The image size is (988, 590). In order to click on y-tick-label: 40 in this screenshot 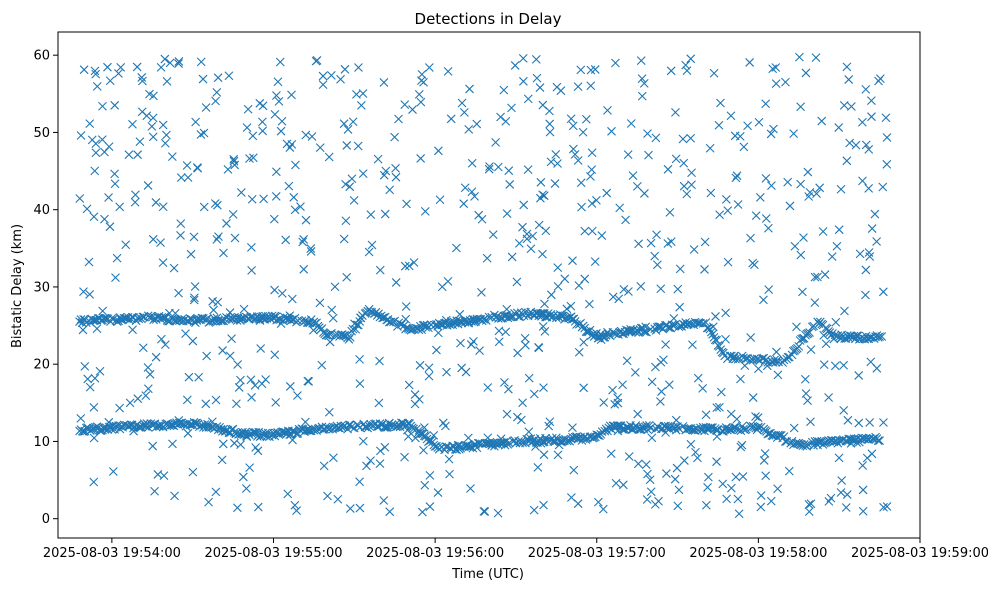, I will do `click(41, 210)`.